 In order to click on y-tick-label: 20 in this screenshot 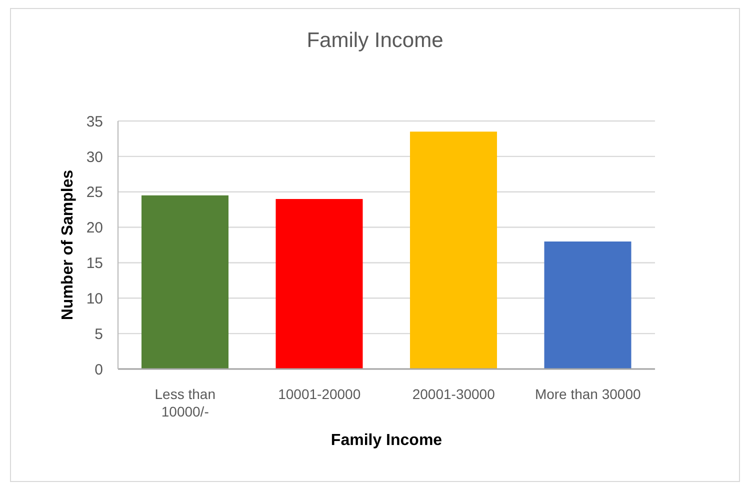, I will do `click(94, 228)`.